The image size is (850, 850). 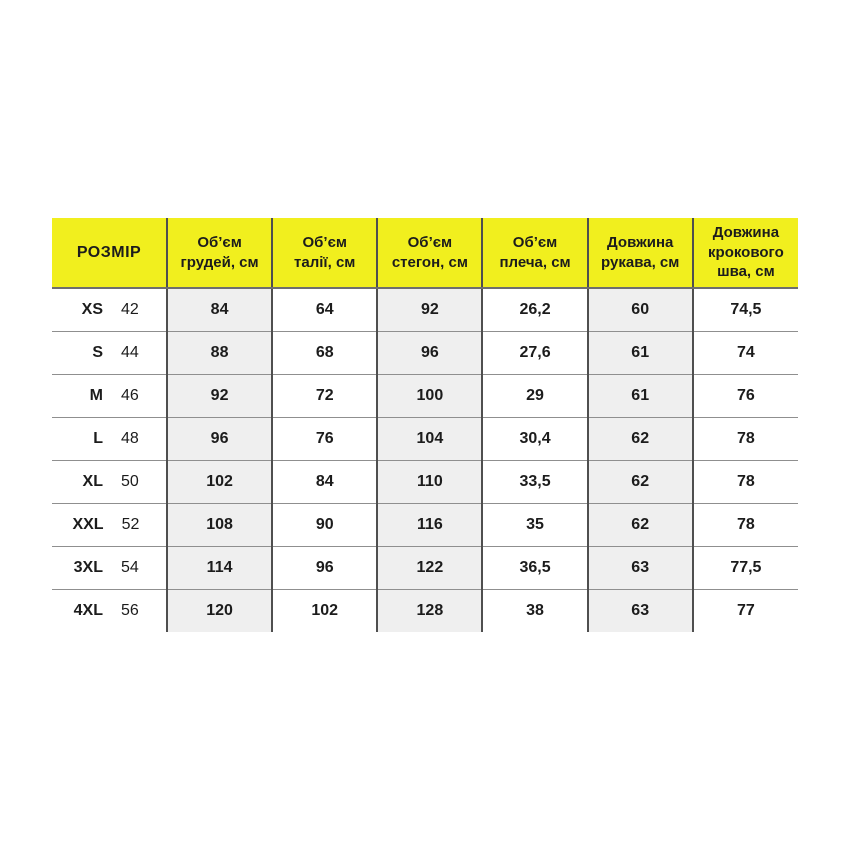 What do you see at coordinates (534, 524) in the screenshot?
I see `value-cell: 35` at bounding box center [534, 524].